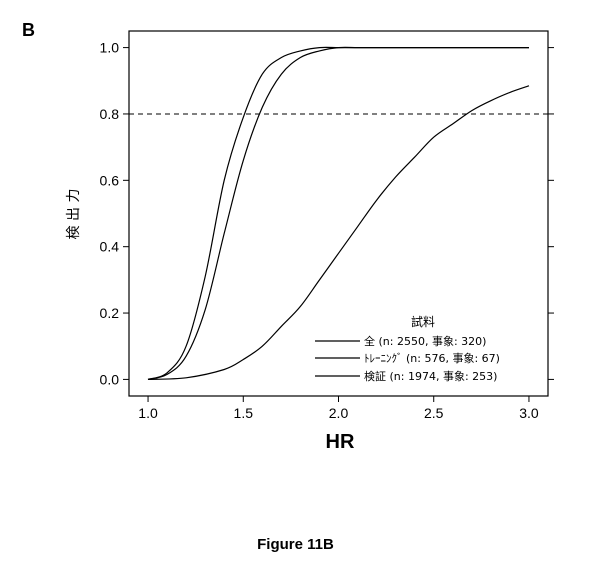 This screenshot has width=591, height=575. Describe the element at coordinates (434, 413) in the screenshot. I see `x-tick-label: 2.5` at that location.